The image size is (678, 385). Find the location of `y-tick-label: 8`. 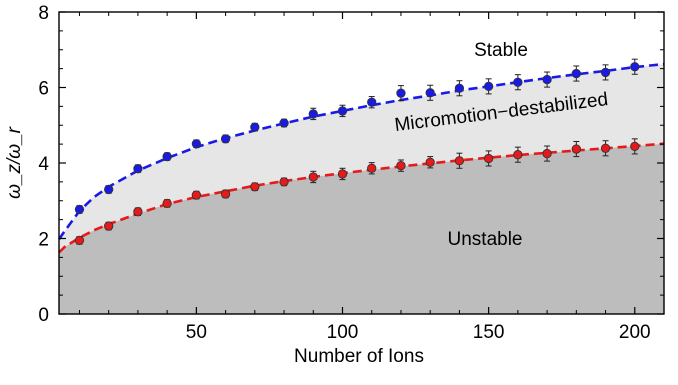

y-tick-label: 8 is located at coordinates (43, 13).